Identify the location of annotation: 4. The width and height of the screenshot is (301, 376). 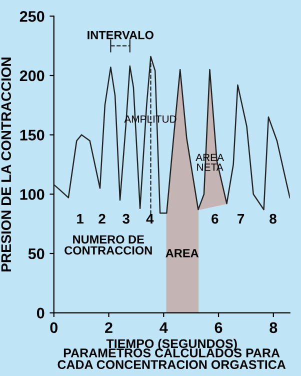
(150, 219).